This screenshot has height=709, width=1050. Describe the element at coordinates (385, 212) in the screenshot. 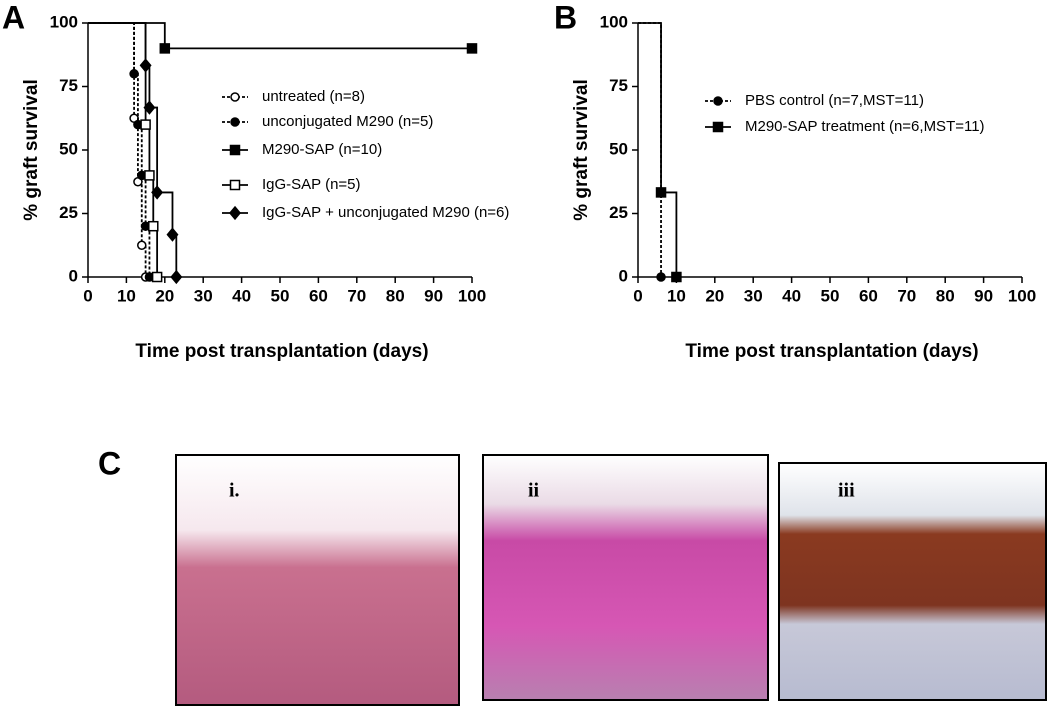

I see `legend-label: IgG-SAP + unconjugated M290 (n=6)` at that location.